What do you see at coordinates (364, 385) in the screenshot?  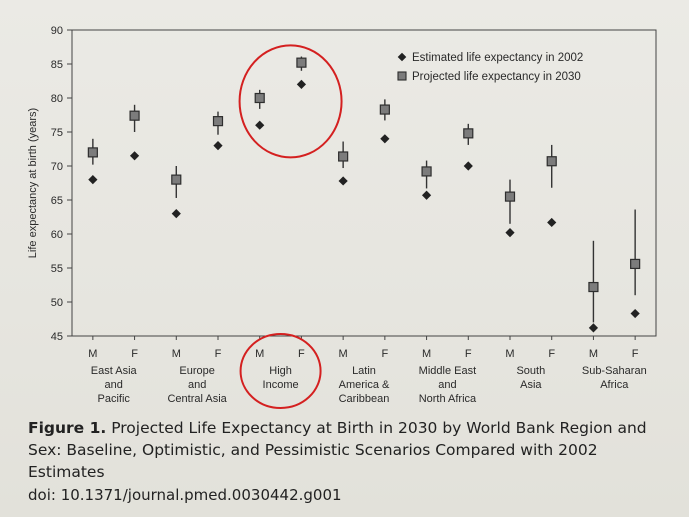 I see `region-label: America &` at bounding box center [364, 385].